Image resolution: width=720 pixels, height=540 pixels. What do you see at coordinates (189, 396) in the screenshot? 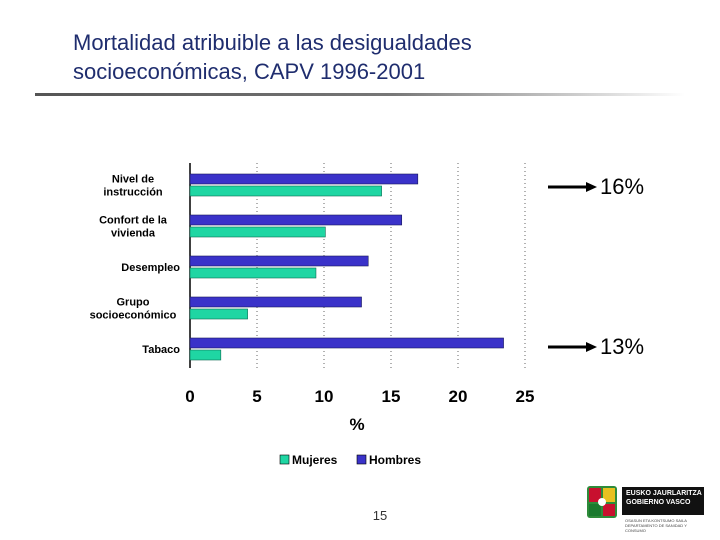
I see `x-tick-label: 0` at bounding box center [189, 396].